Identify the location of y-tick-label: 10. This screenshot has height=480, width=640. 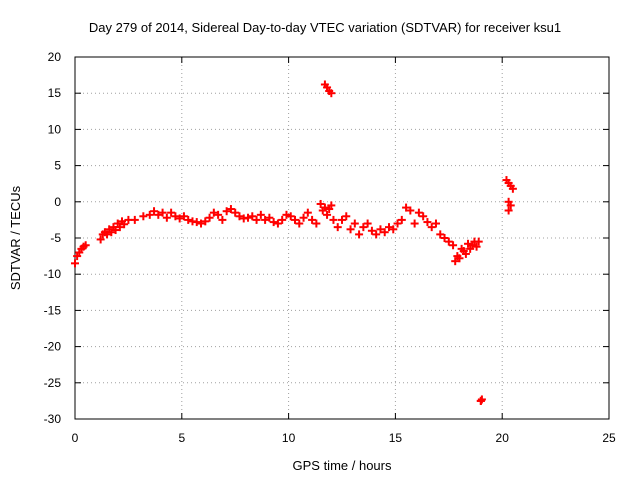
(55, 129).